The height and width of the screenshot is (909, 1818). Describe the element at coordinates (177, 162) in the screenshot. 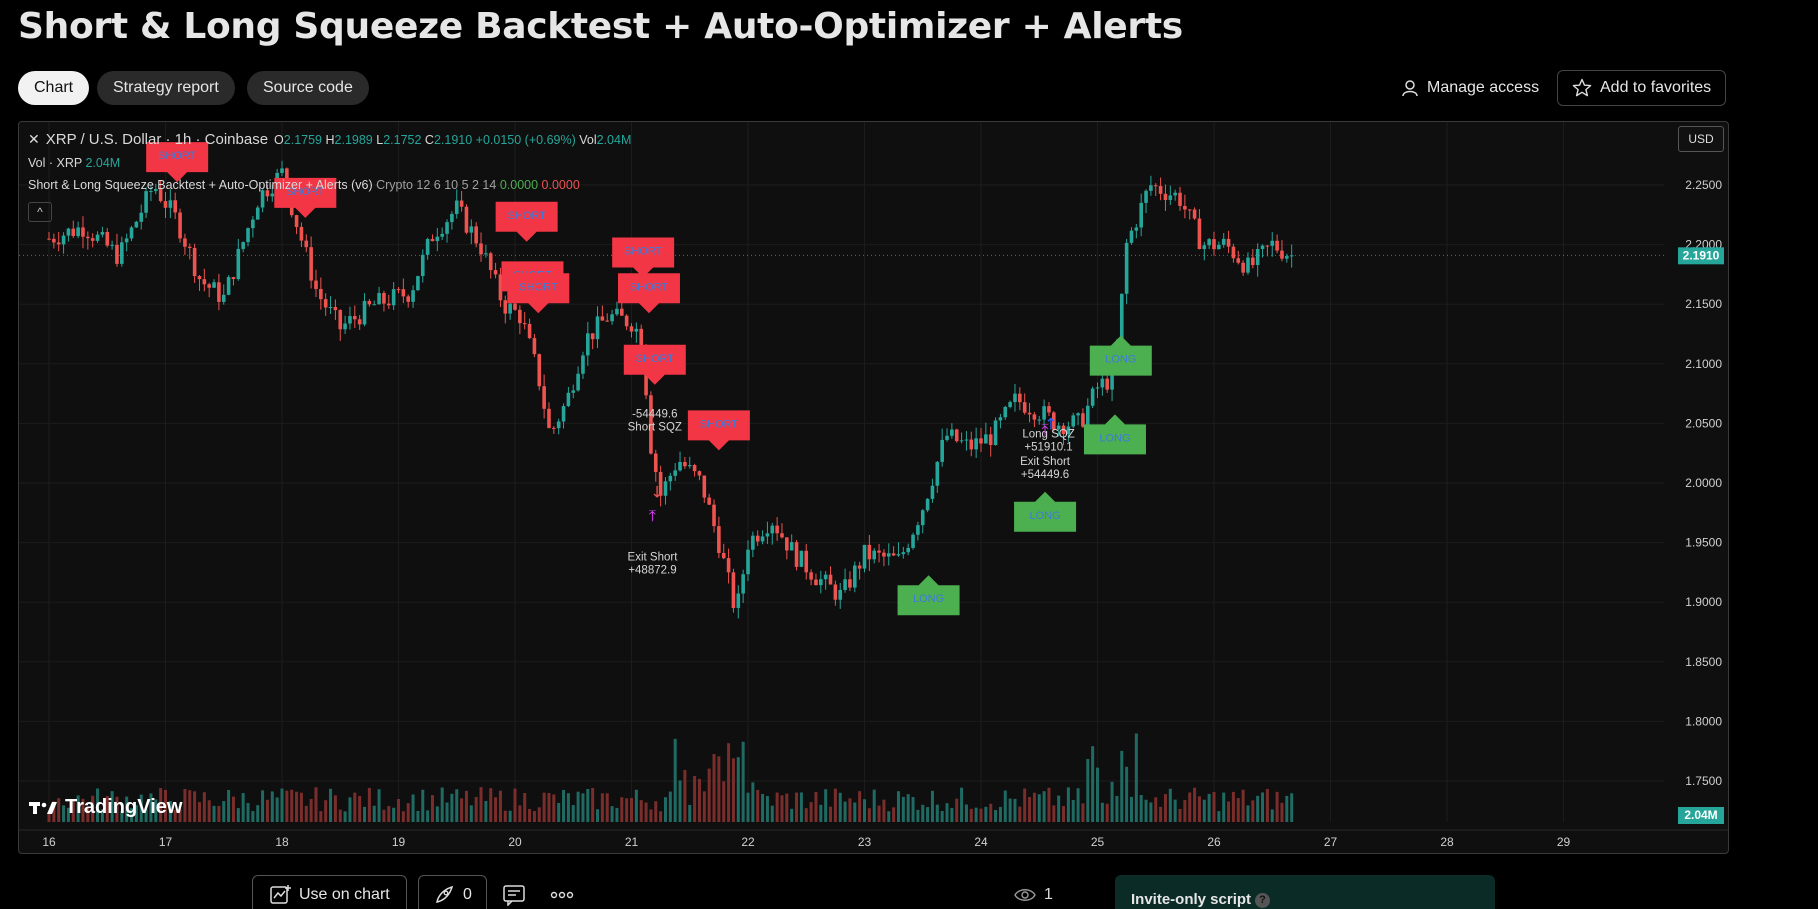

I see `short-signal-label: SHORT` at that location.